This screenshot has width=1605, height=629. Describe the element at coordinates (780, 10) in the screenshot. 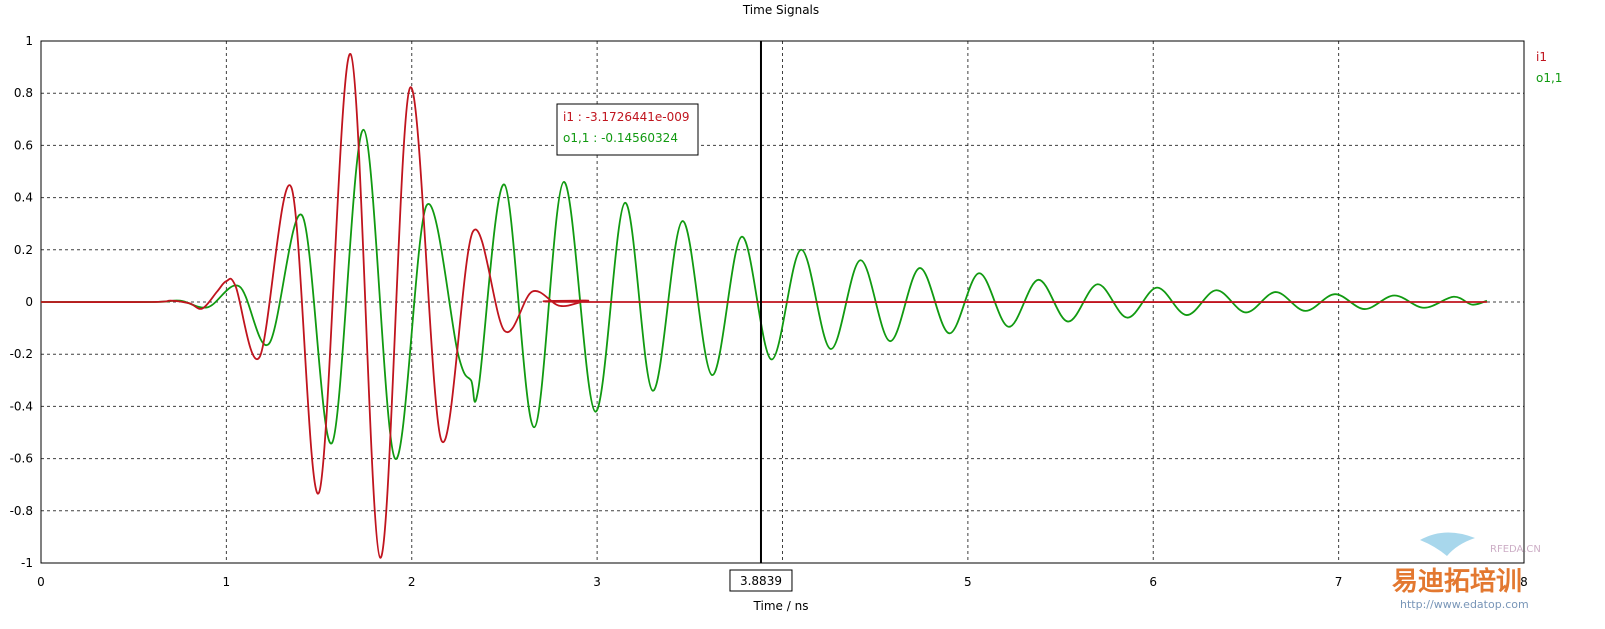

I see `chart-title: Time Signals` at that location.